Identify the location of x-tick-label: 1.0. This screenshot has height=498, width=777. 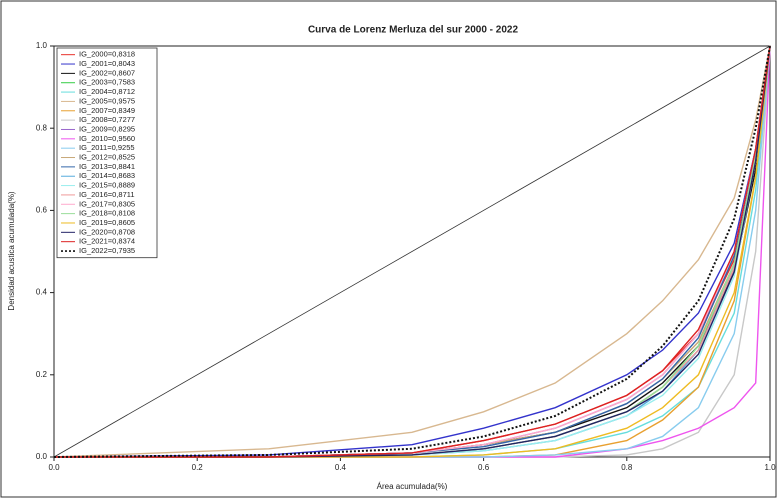
(770, 467).